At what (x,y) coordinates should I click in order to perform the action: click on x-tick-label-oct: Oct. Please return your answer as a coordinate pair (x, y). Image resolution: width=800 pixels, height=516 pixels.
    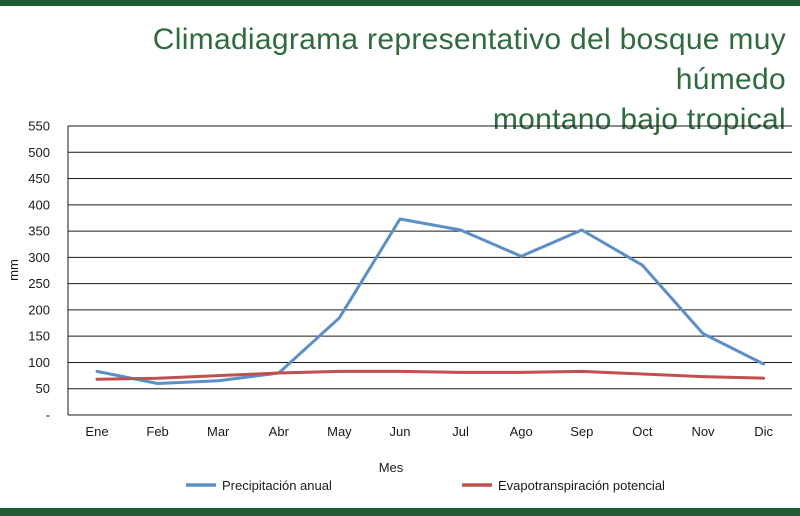
    Looking at the image, I should click on (642, 431).